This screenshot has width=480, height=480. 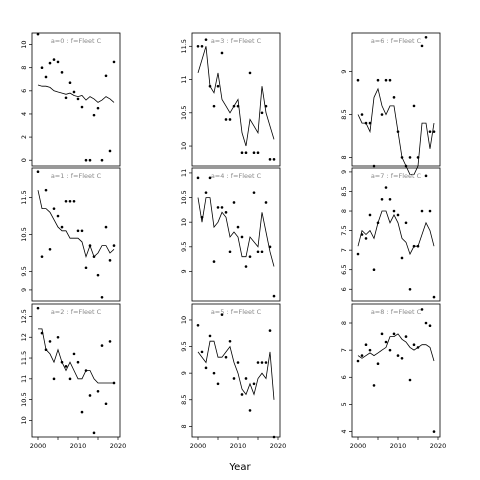 I want to click on y-tick-label: 8.5, so click(x=344, y=114).